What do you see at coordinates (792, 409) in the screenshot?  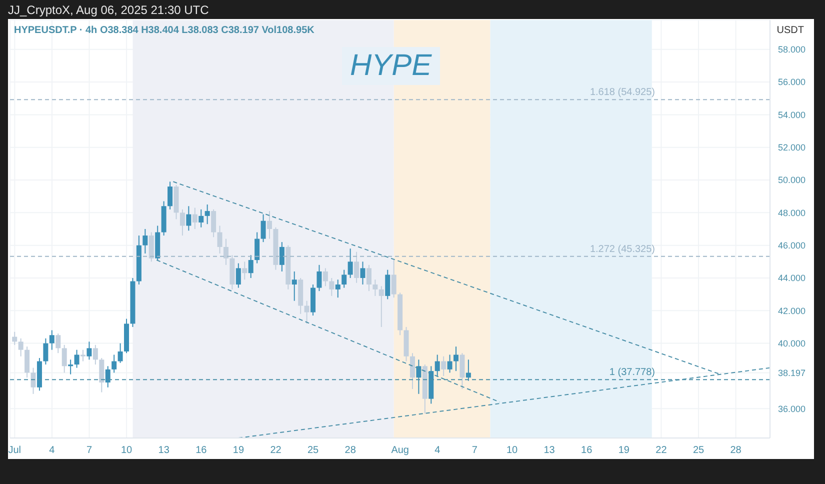 I see `y-tick-label: 36.000` at bounding box center [792, 409].